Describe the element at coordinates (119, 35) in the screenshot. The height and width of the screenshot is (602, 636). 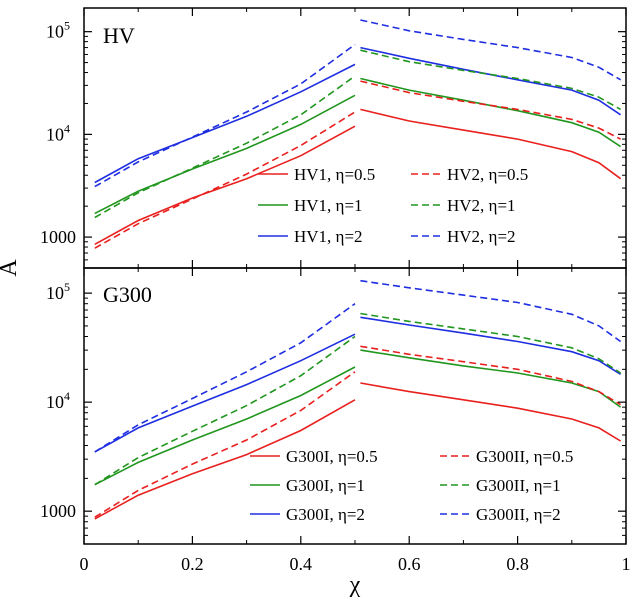
I see `panel-label-hv: HV` at that location.